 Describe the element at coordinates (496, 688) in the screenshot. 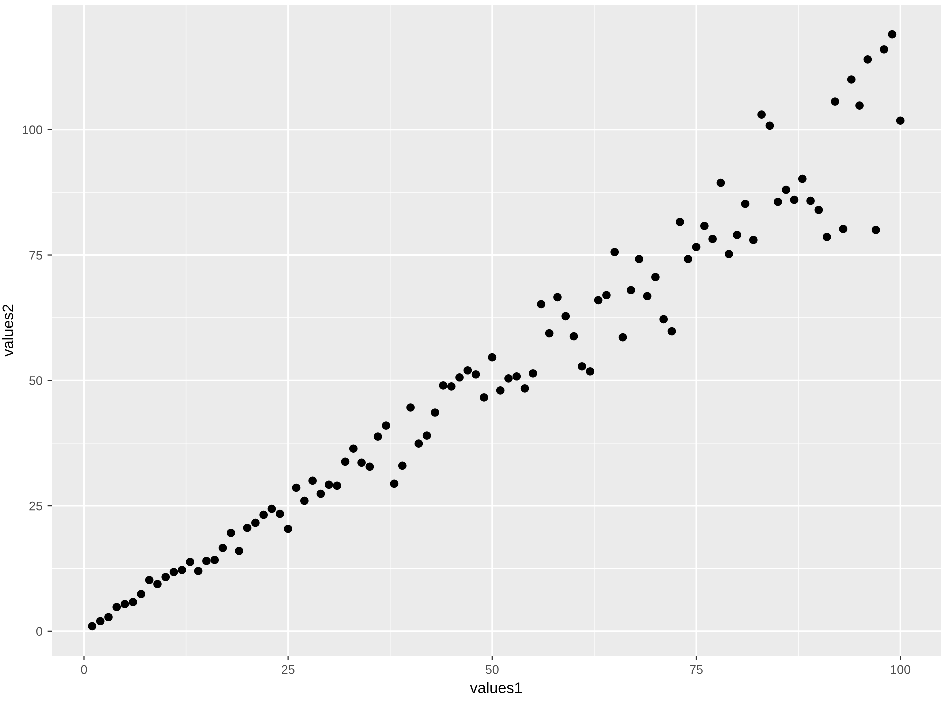

I see `x-axis-title: values1` at that location.